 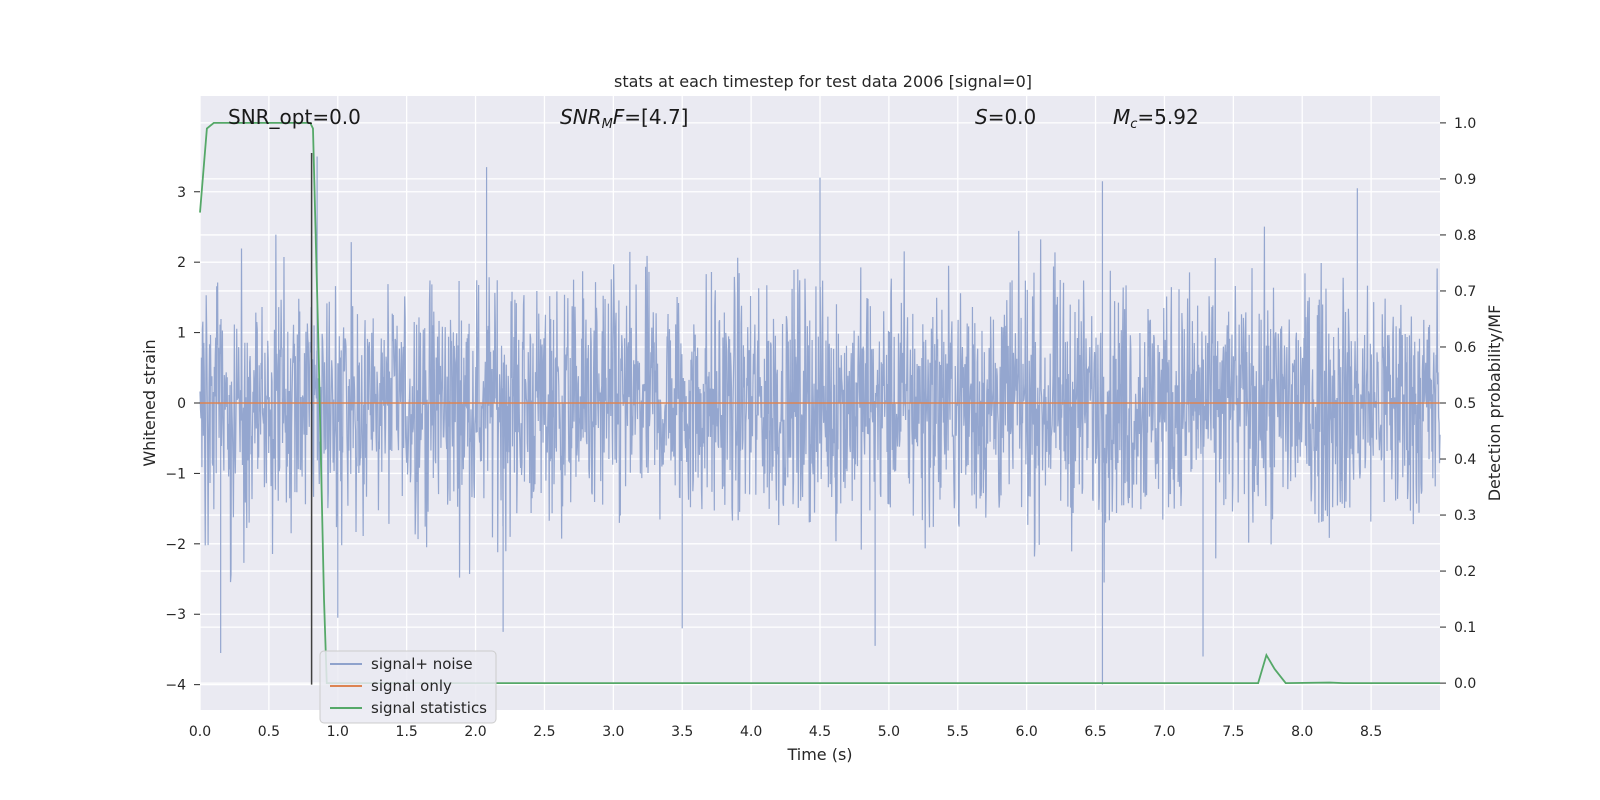 I want to click on x-tick-label: 4.5, so click(x=820, y=732).